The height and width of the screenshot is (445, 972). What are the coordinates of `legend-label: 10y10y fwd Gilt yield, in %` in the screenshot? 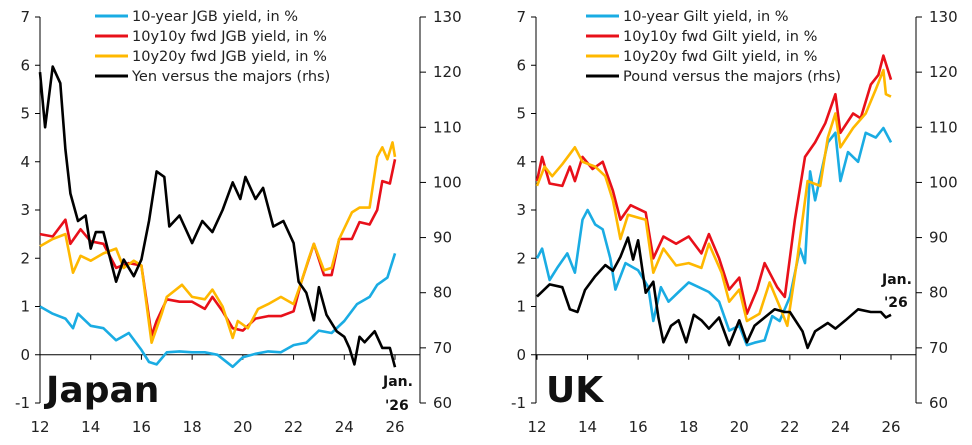 It's located at (720, 37).